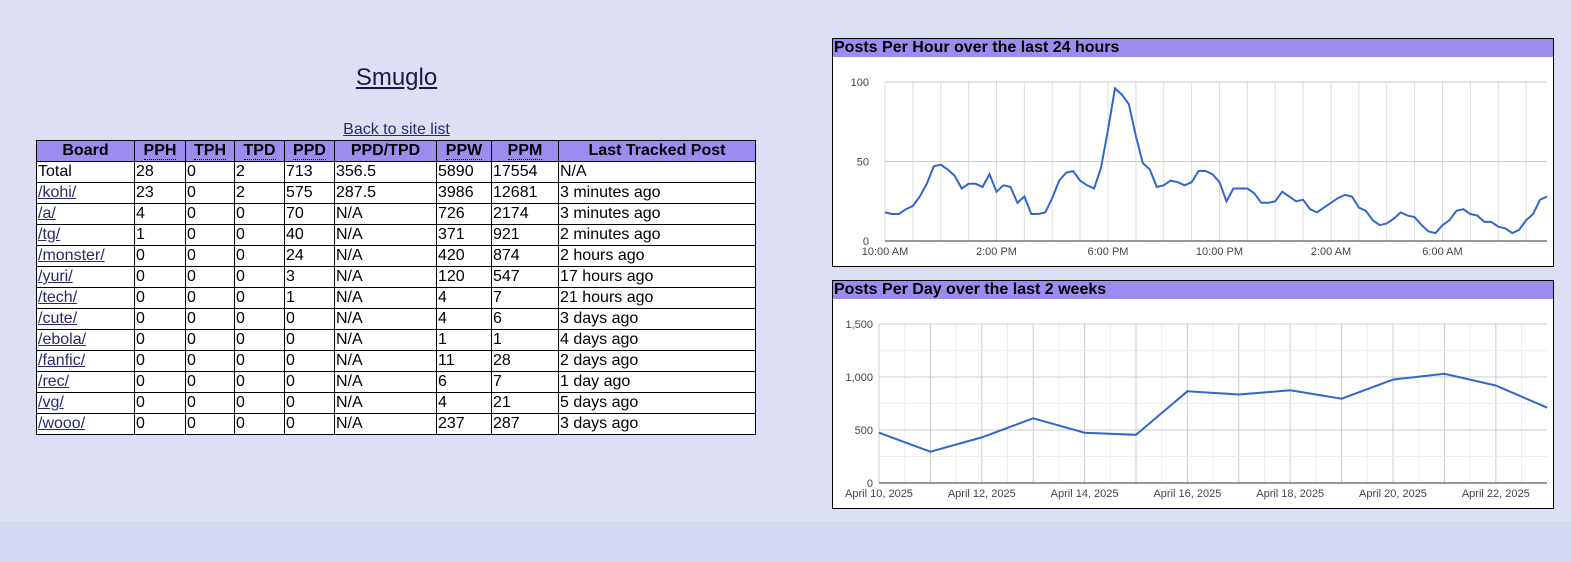  I want to click on x-tick-label: 6:00 PM, so click(1108, 252).